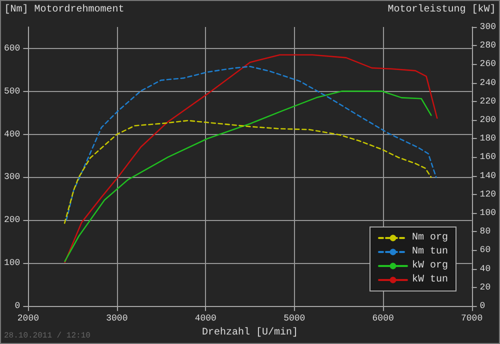 The height and width of the screenshot is (344, 500). Describe the element at coordinates (485, 287) in the screenshot. I see `y2-tick-label: 20` at that location.